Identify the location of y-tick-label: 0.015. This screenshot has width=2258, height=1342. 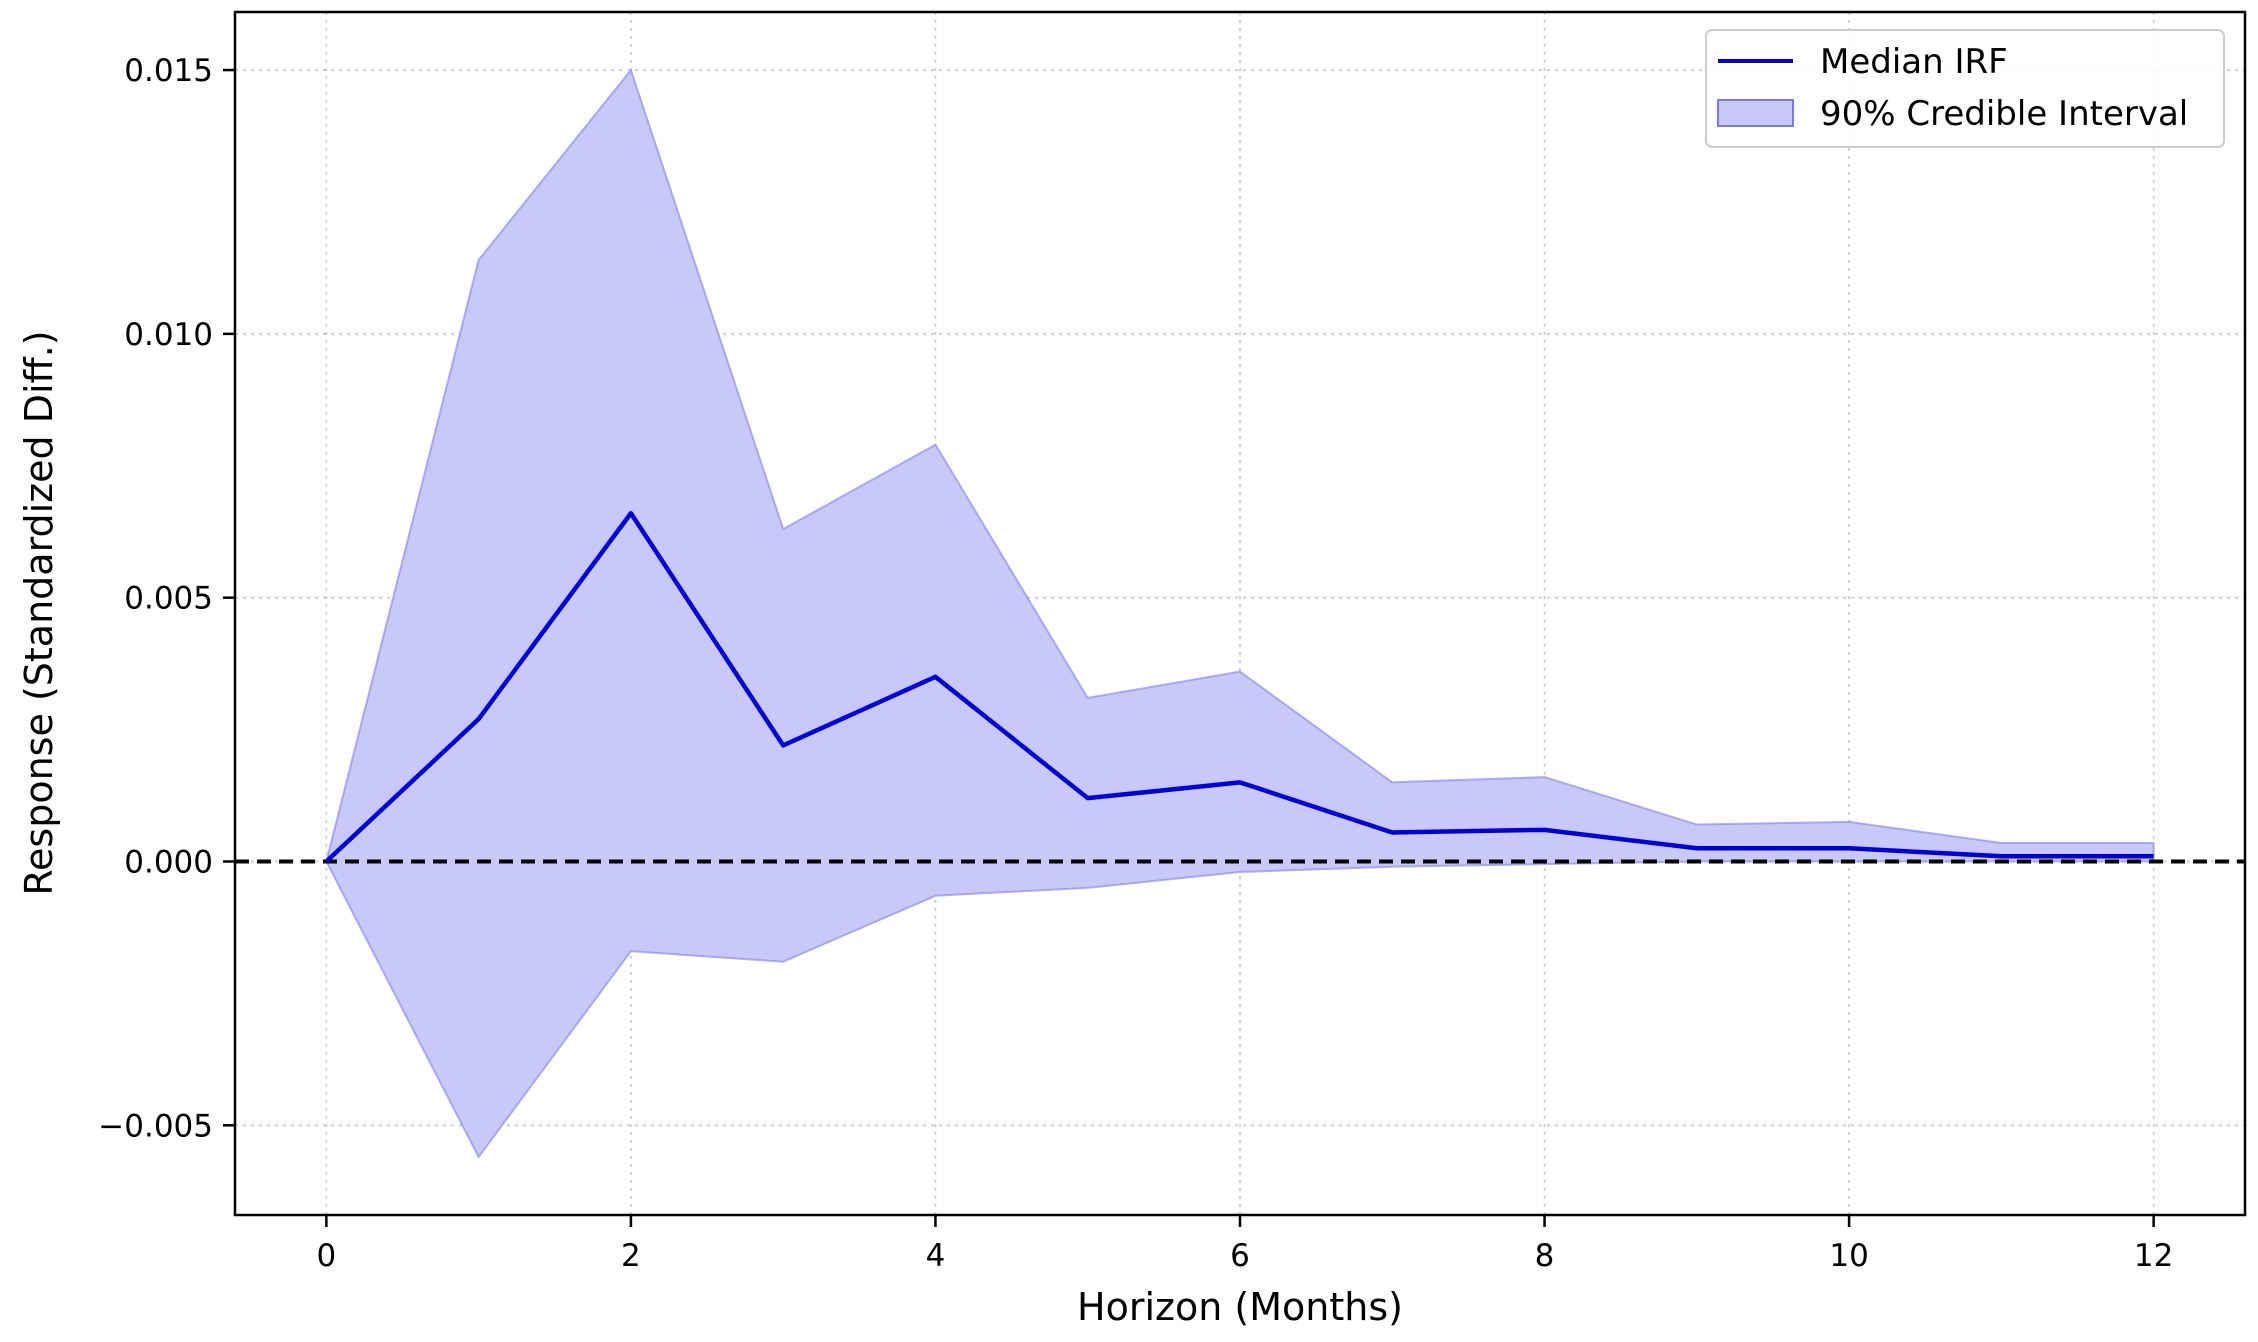
(168, 71).